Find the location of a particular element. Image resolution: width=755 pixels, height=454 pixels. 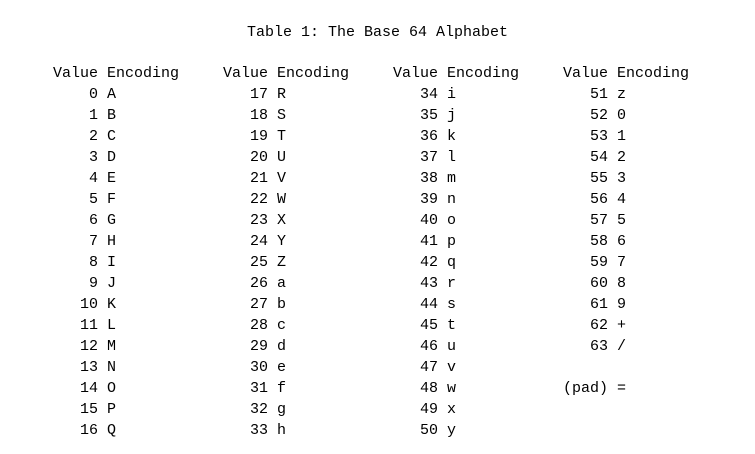

value-cell: 9 is located at coordinates (93, 283).